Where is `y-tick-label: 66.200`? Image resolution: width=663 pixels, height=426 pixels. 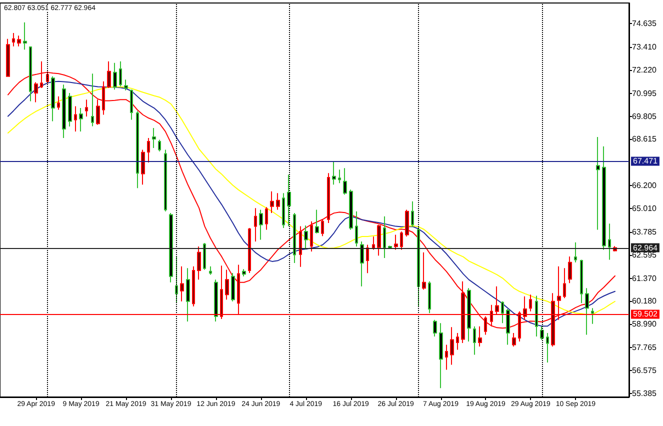 y-tick-label: 66.200 is located at coordinates (645, 185).